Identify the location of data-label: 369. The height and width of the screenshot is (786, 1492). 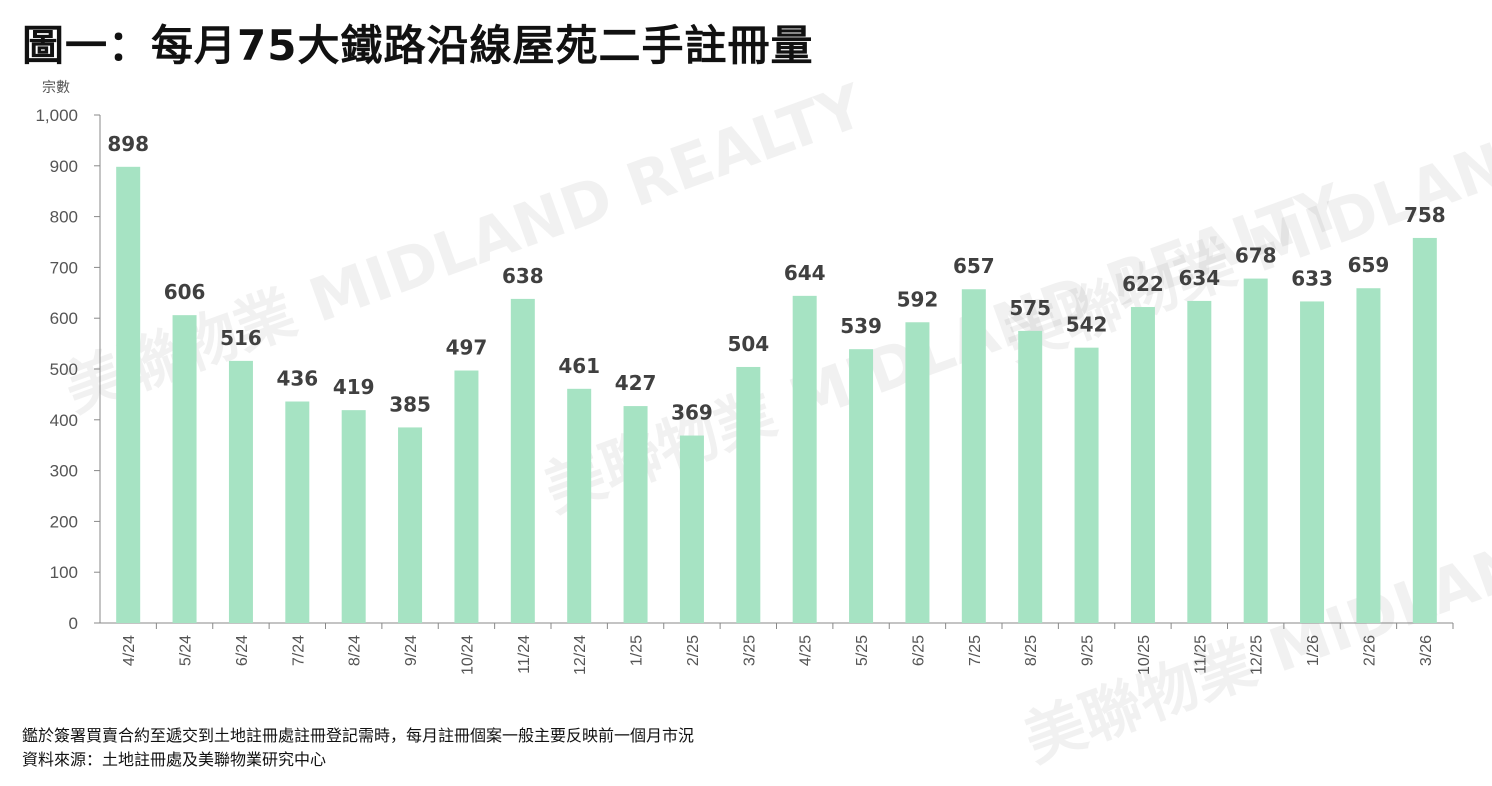
(692, 413).